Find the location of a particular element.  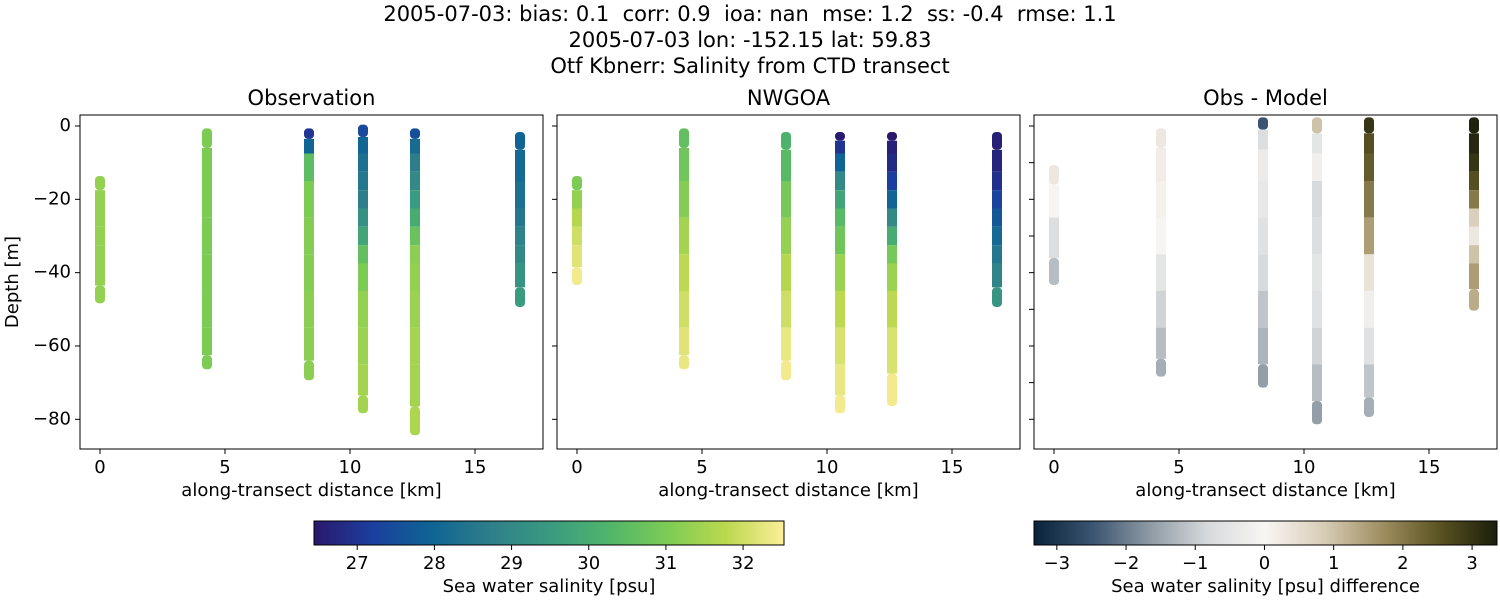

colorbar-tick-label: 32 is located at coordinates (743, 563).